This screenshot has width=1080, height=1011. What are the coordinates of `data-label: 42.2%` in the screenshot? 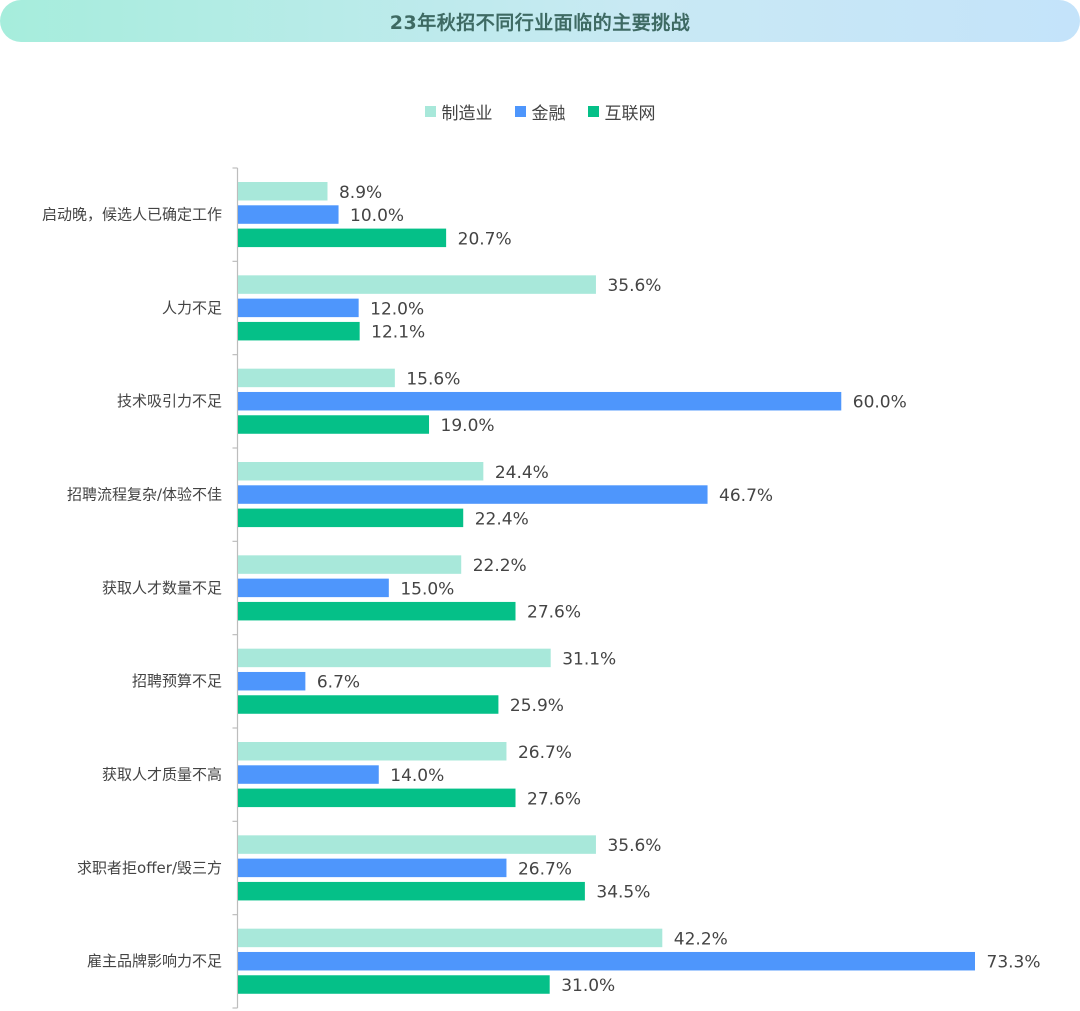 It's located at (701, 939).